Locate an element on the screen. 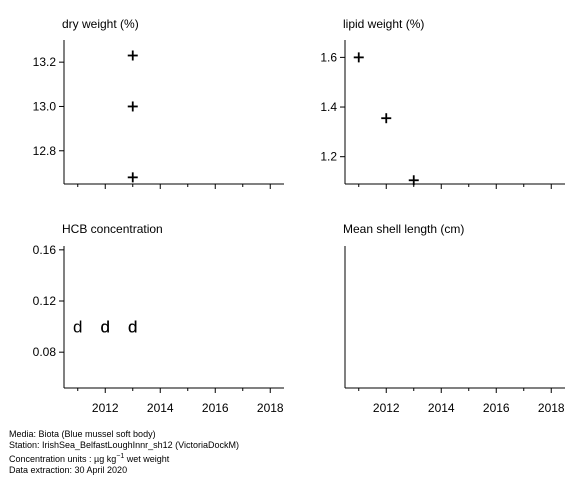 Image resolution: width=580 pixels, height=480 pixels. footer-units-suffix: wet weight is located at coordinates (147, 459).